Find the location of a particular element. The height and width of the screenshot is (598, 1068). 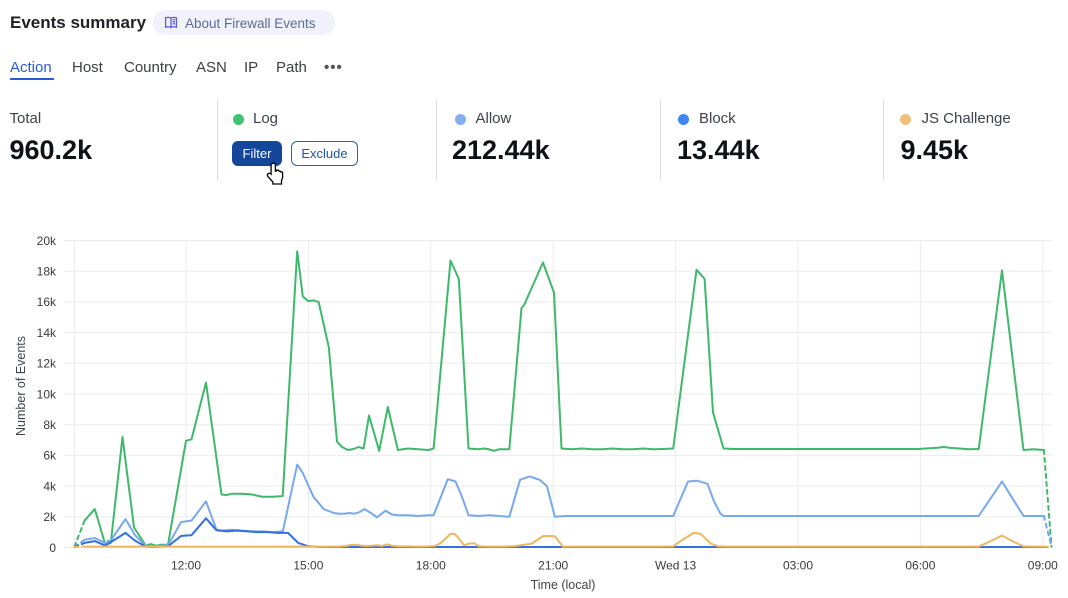

svg-text: 20k is located at coordinates (47, 241).